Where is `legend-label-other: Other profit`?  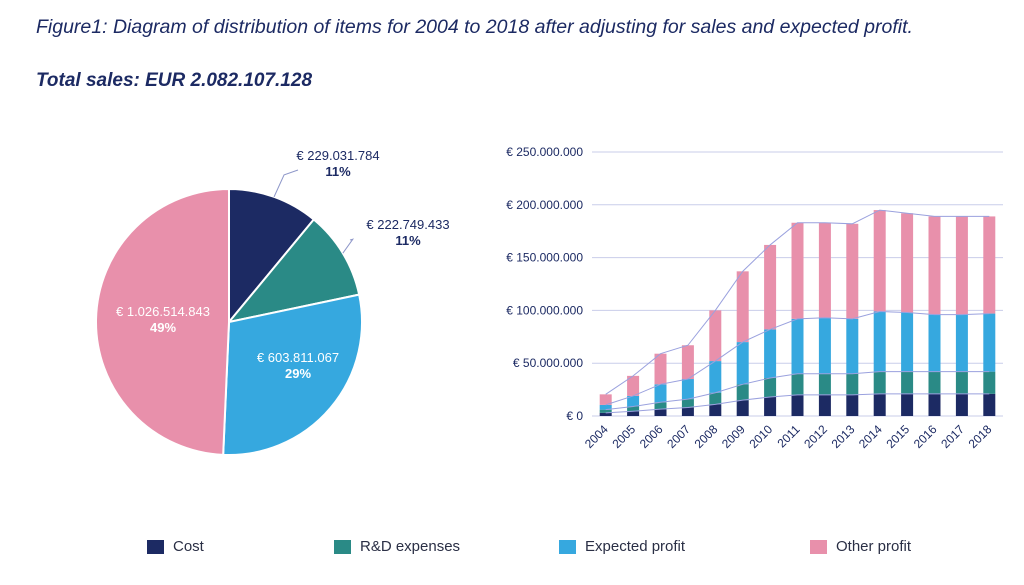
legend-label-other: Other profit is located at coordinates (874, 546).